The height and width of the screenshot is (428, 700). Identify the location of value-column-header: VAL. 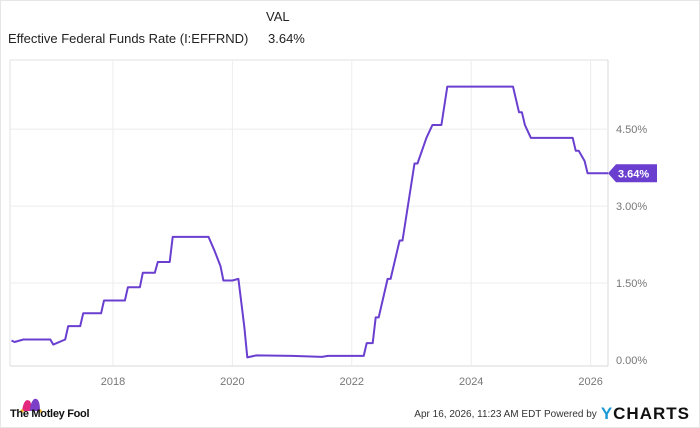
(278, 16).